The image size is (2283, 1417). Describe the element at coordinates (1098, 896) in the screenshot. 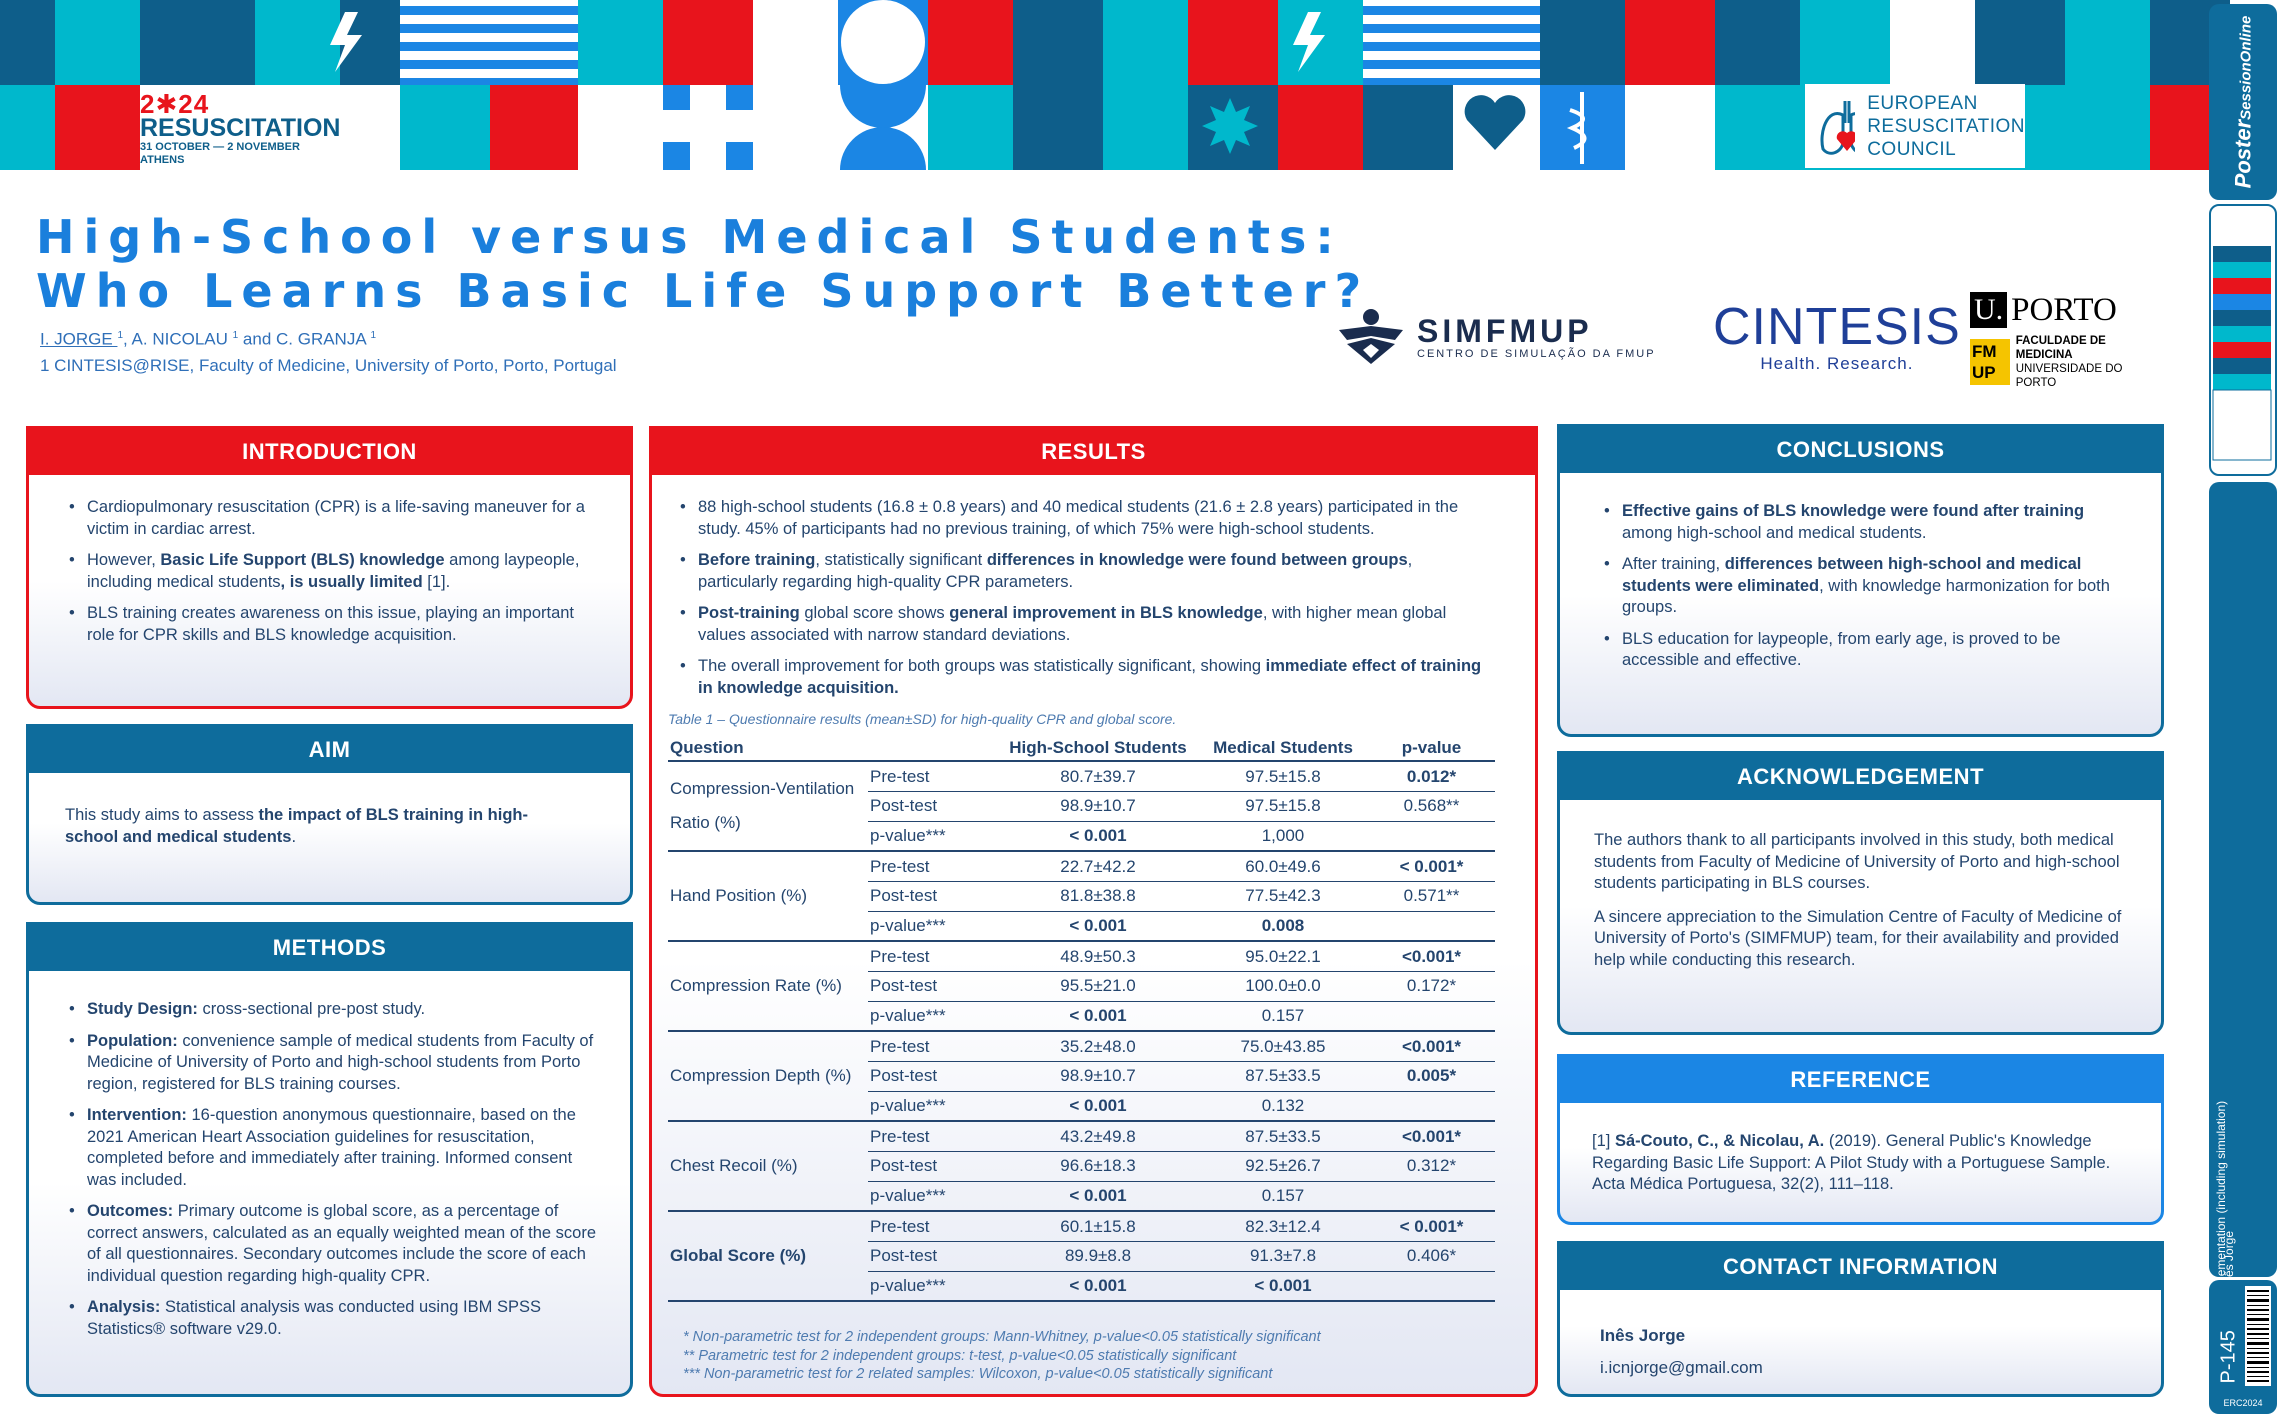

I see `high-school-cell: 81.8±38.8` at that location.